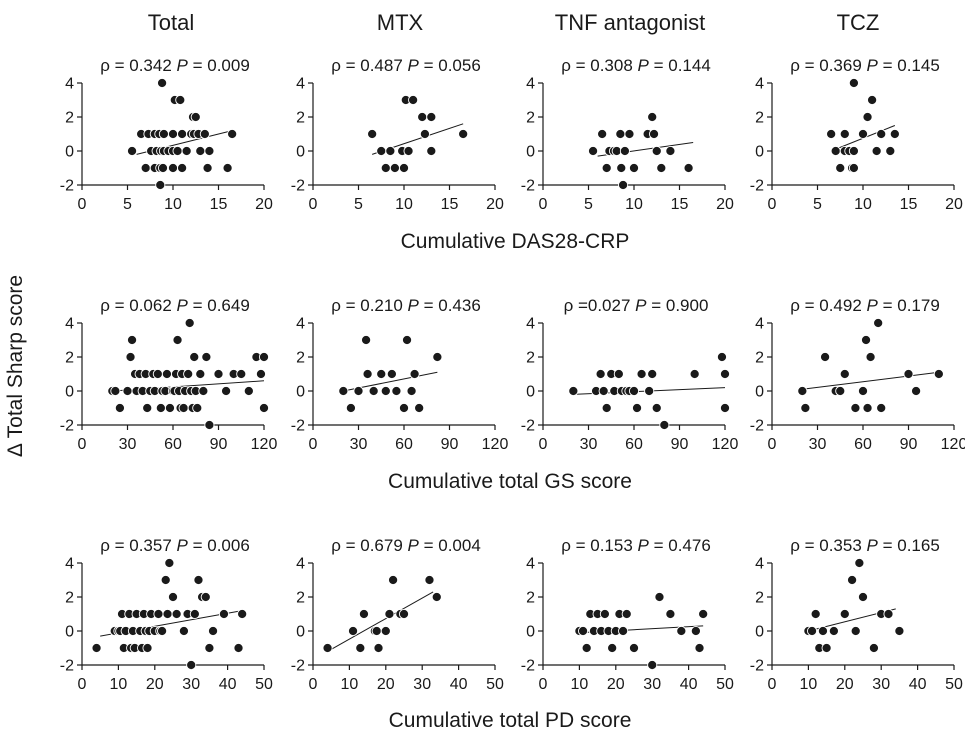 Image resolution: width=965 pixels, height=737 pixels. I want to click on x-tick-label: 60, so click(404, 444).